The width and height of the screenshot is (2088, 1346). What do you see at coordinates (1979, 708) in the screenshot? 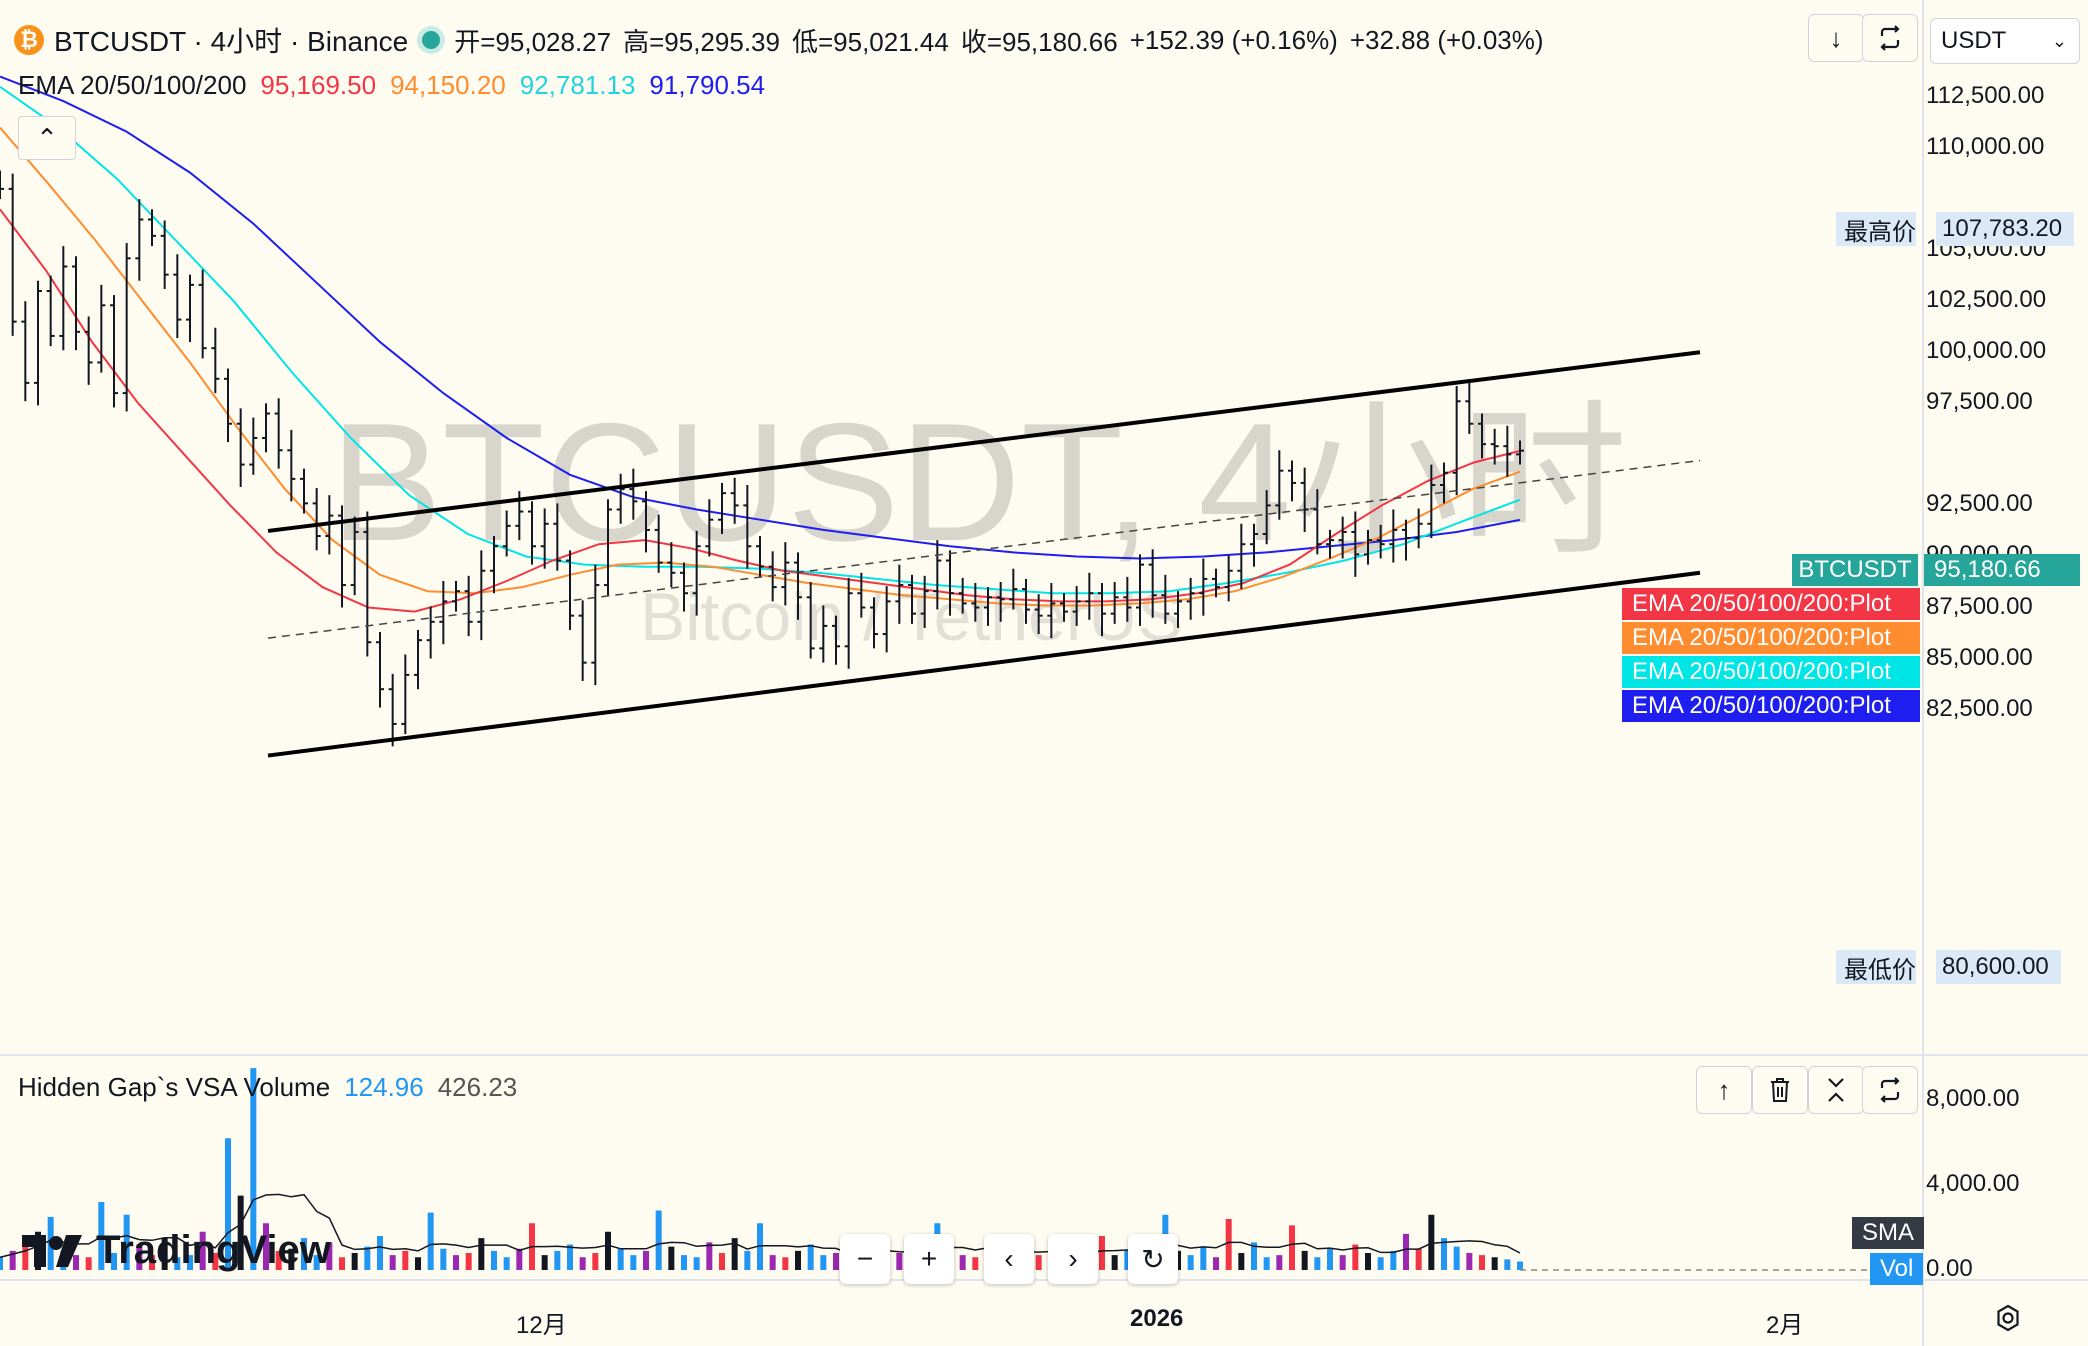
I see `price-tick-label: 82,500.00` at bounding box center [1979, 708].